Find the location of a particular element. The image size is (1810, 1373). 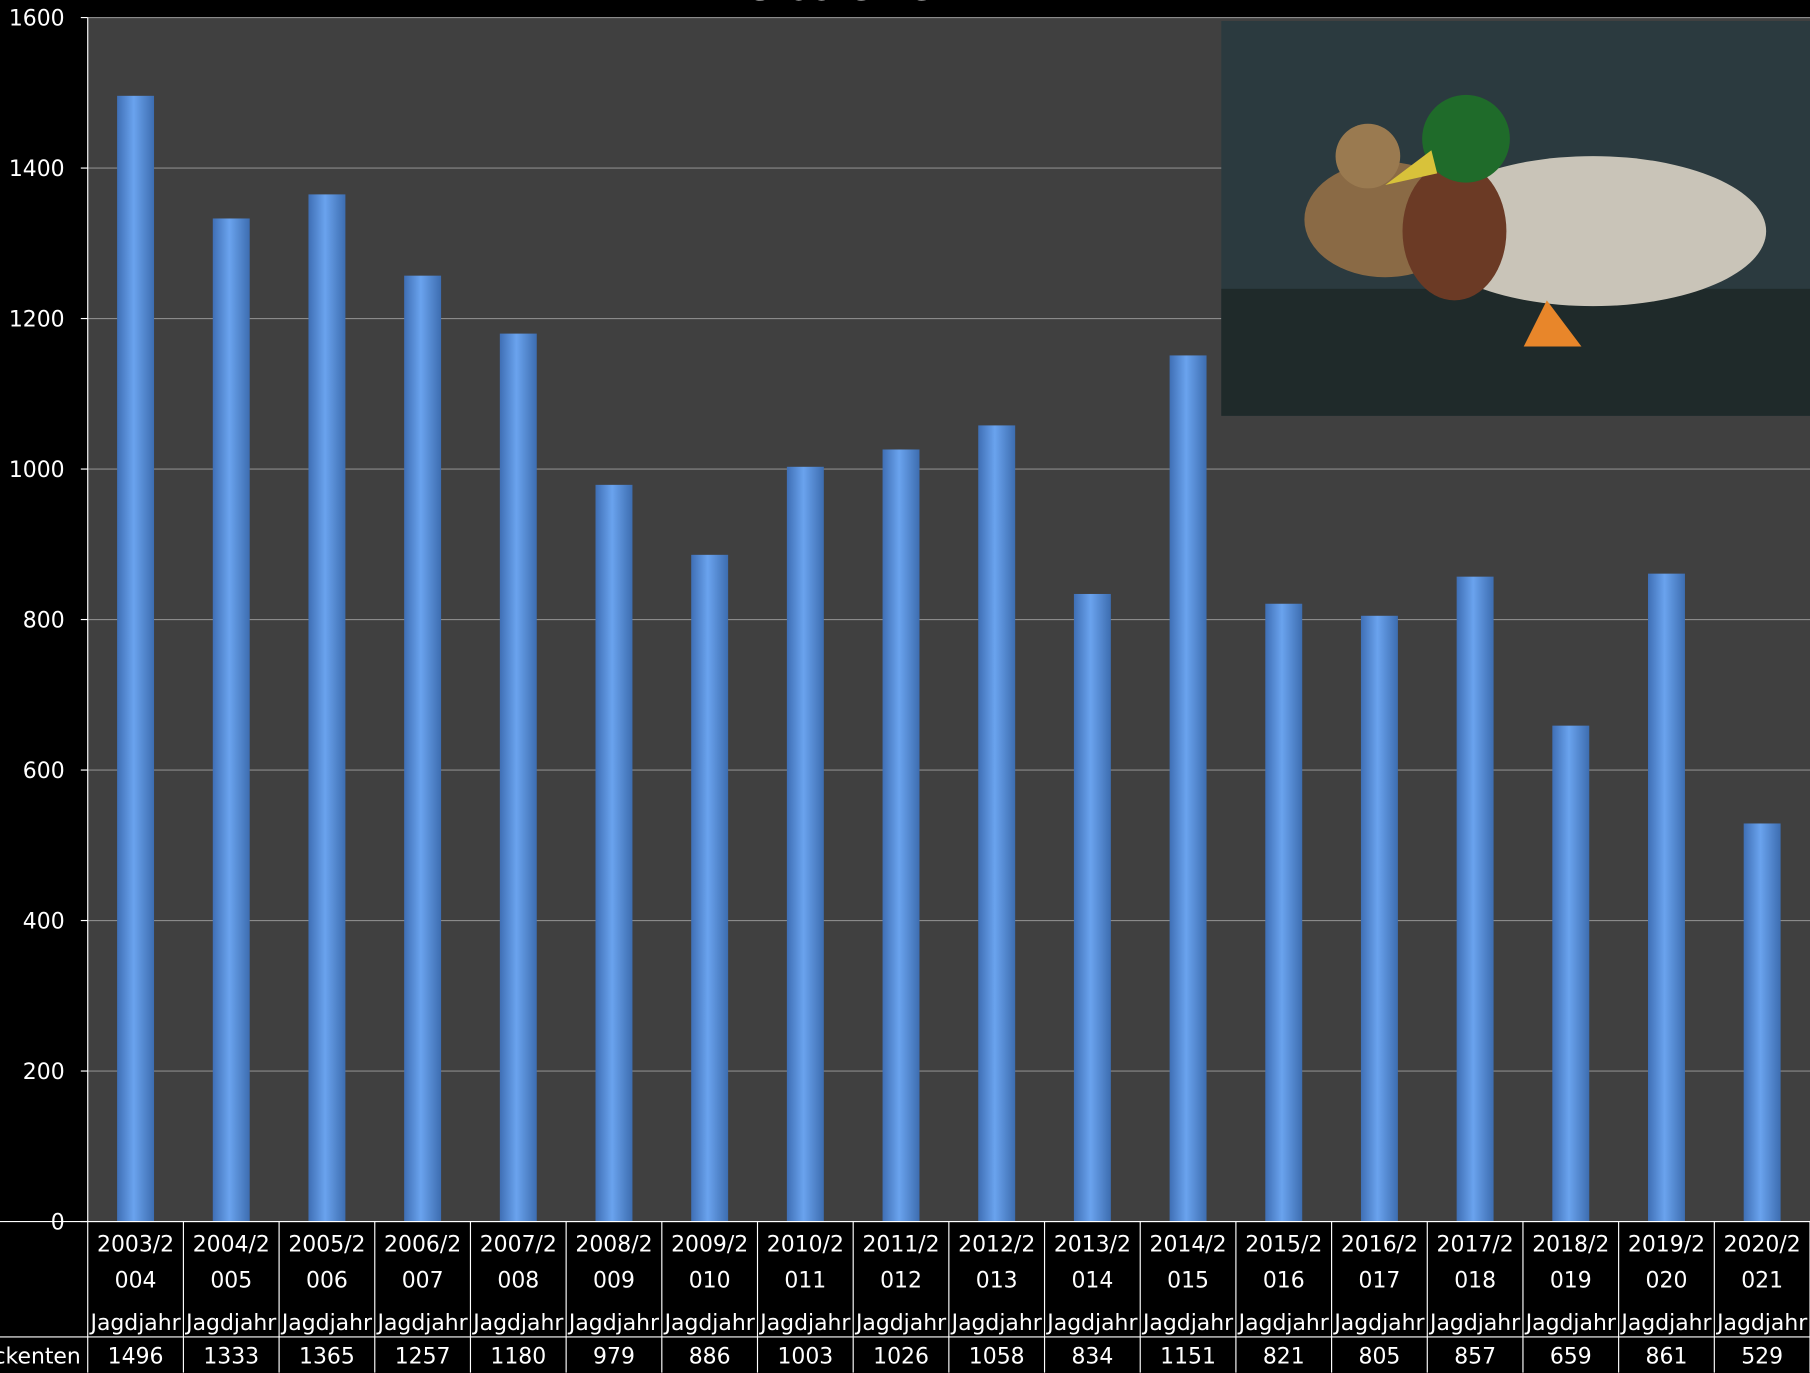

x-tick-label: 2011/2 012 Jagdjahr is located at coordinates (900, 1284).